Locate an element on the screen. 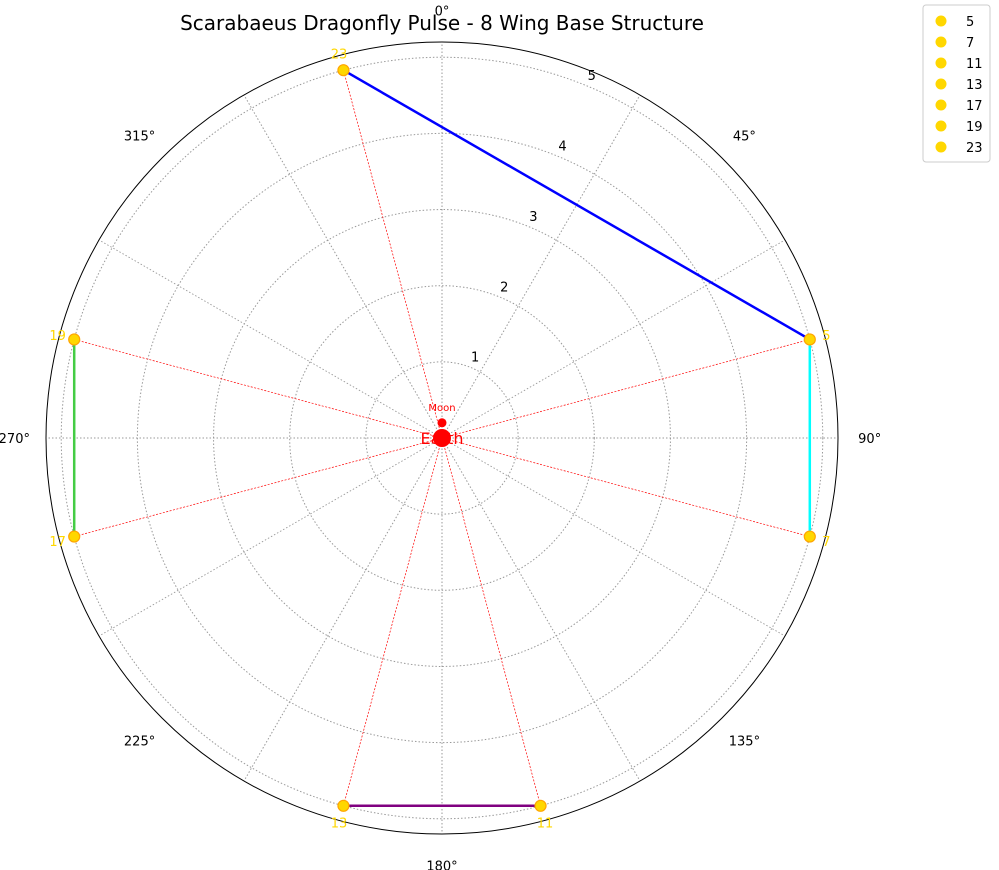 This screenshot has width=999, height=870. r-tick-label-1: 1 is located at coordinates (475, 358).